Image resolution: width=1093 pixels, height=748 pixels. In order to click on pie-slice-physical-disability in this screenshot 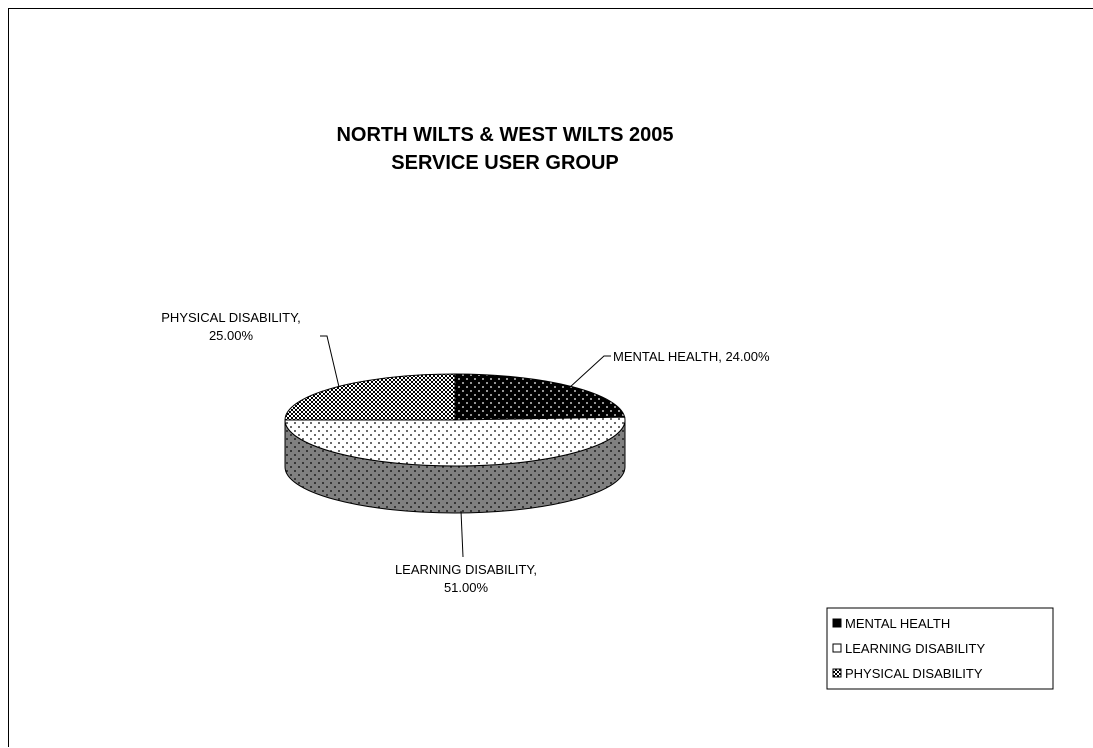, I will do `click(370, 397)`.